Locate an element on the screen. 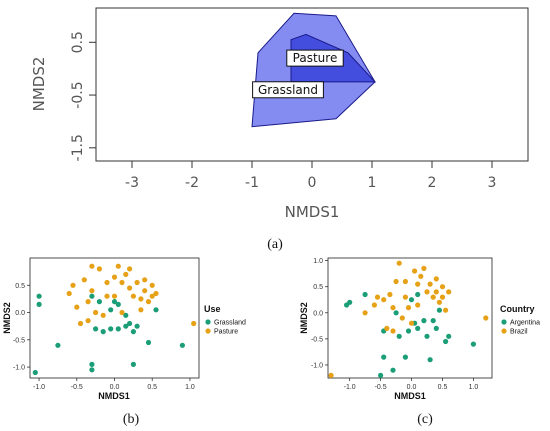 Image resolution: width=550 pixels, height=431 pixels. y-tick-label: -1.0 is located at coordinates (317, 365).